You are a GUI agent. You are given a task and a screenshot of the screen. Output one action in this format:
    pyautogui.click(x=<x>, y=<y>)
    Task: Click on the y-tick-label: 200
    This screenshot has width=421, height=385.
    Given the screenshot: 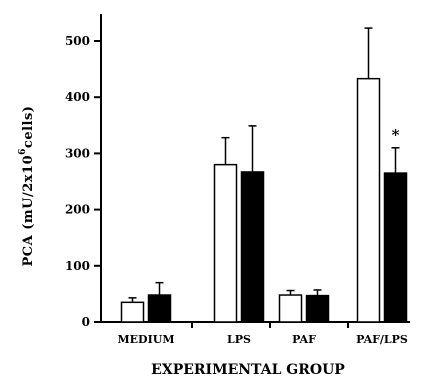 What is the action you would take?
    pyautogui.click(x=77, y=210)
    